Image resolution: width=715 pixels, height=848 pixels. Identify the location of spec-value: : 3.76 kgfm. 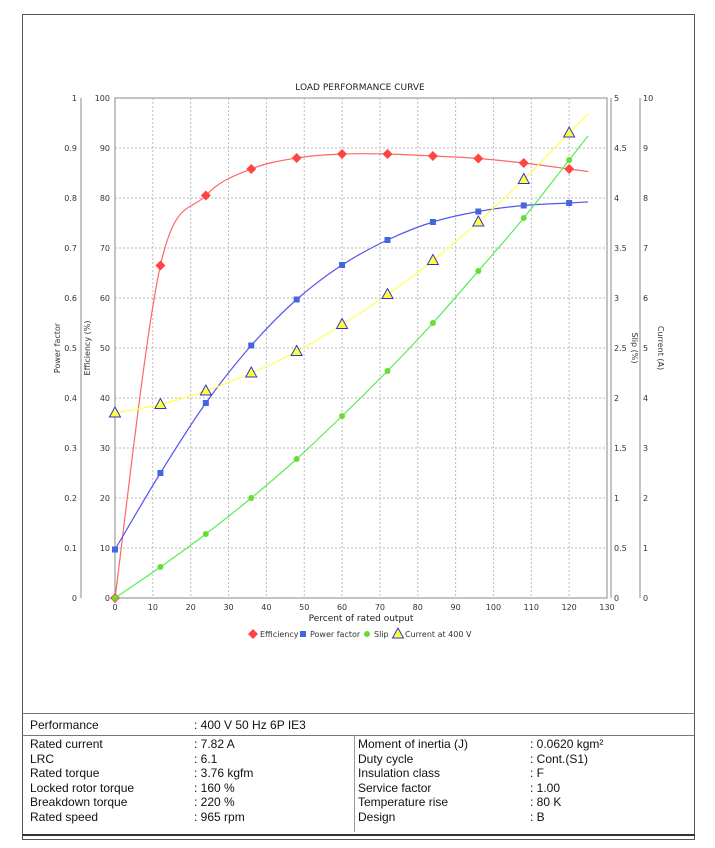
(224, 773).